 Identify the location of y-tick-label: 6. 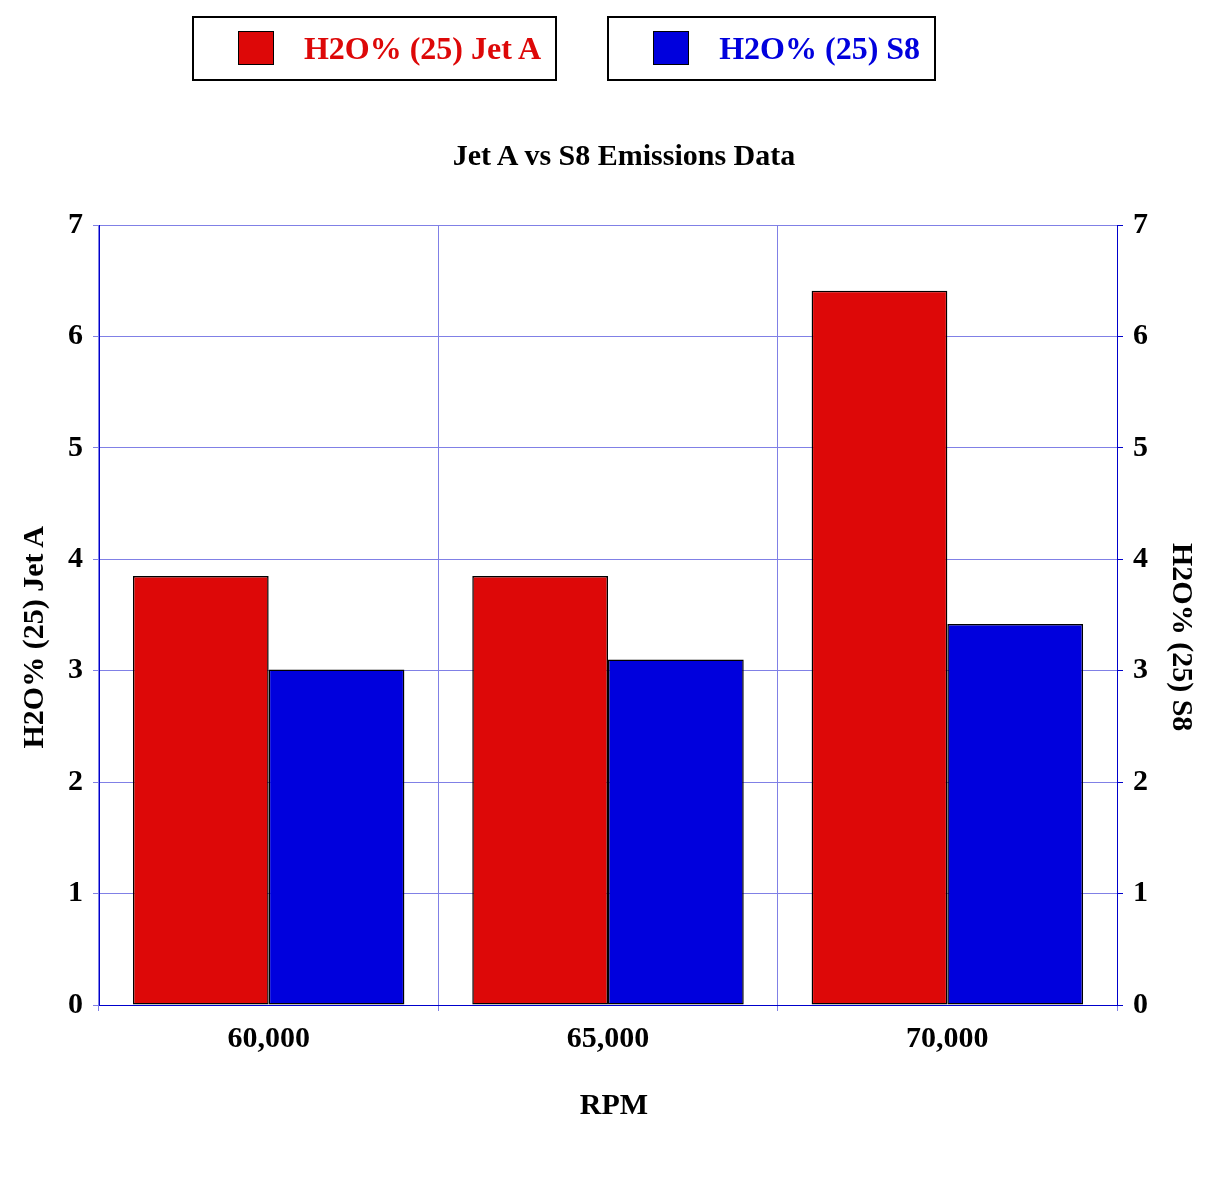
(75, 334).